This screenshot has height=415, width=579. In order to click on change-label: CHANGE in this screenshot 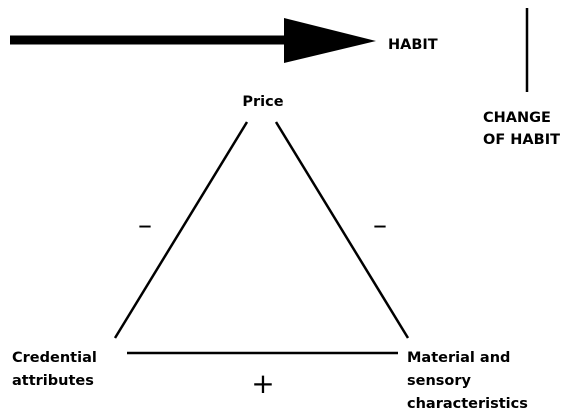, I will do `click(517, 118)`.